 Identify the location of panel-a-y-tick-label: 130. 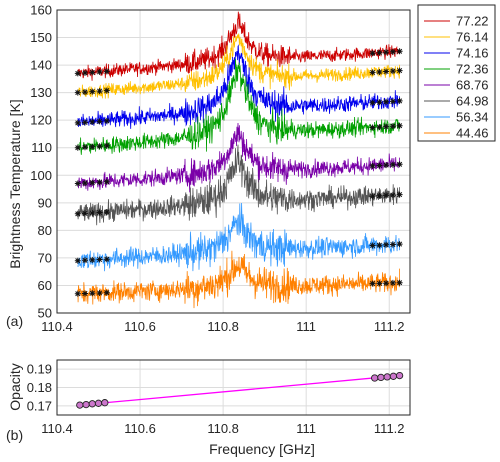
(41, 92).